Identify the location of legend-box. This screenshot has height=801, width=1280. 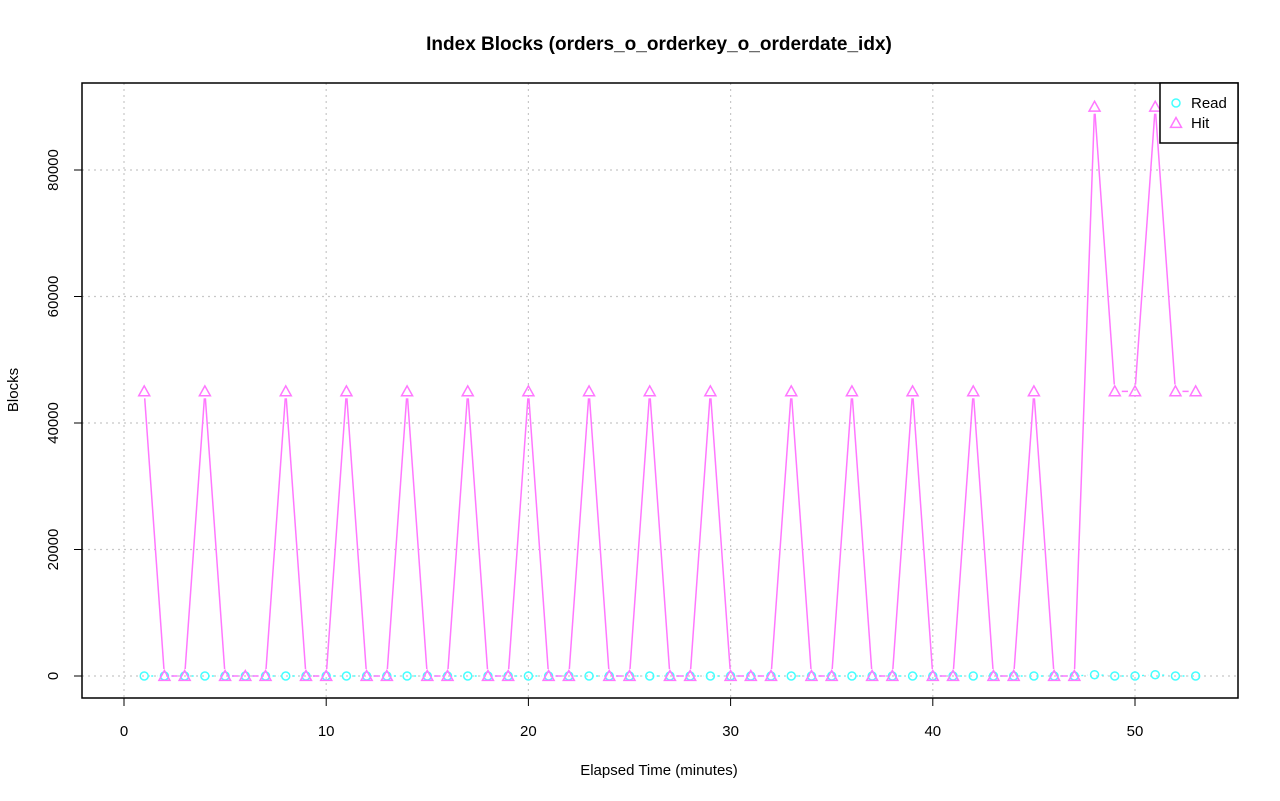
(1199, 113).